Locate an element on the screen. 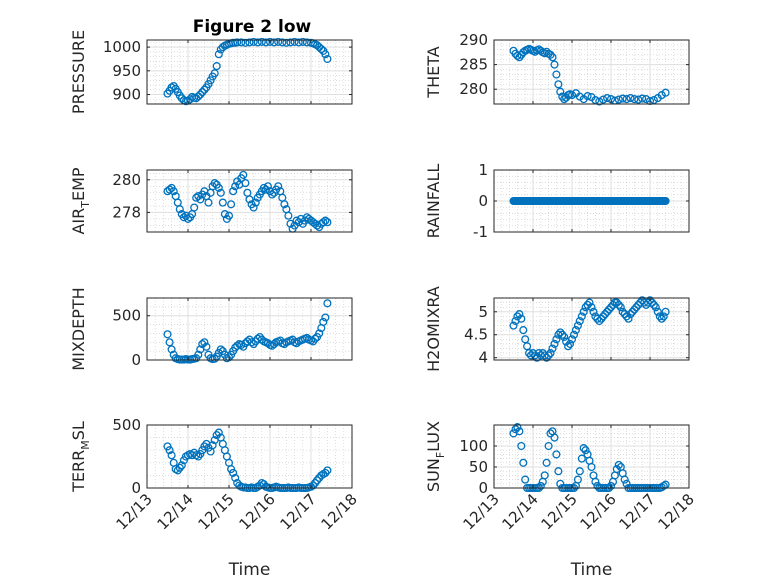 The height and width of the screenshot is (583, 778). x-tick-label: 12/17 is located at coordinates (298, 511).